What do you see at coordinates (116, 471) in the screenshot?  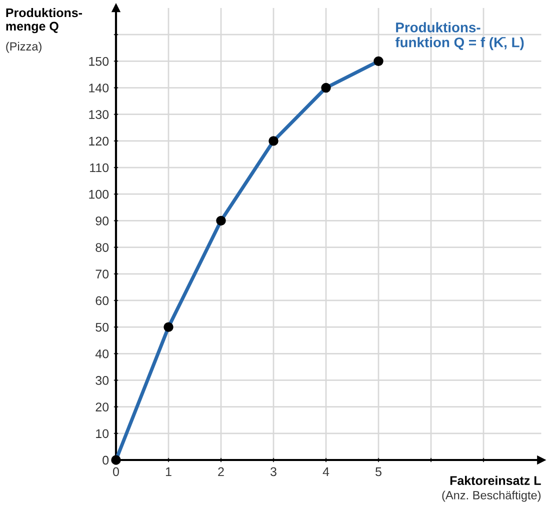 I see `x-tick-label: 0` at bounding box center [116, 471].